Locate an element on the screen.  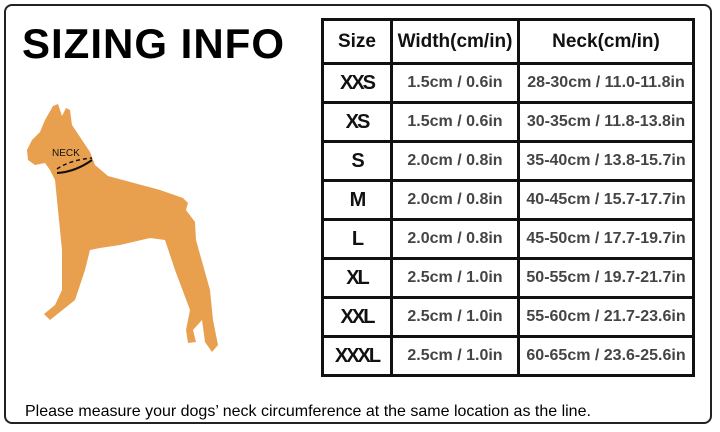
cell-neck: 55-60cm / 21.7-23.6in is located at coordinates (606, 317).